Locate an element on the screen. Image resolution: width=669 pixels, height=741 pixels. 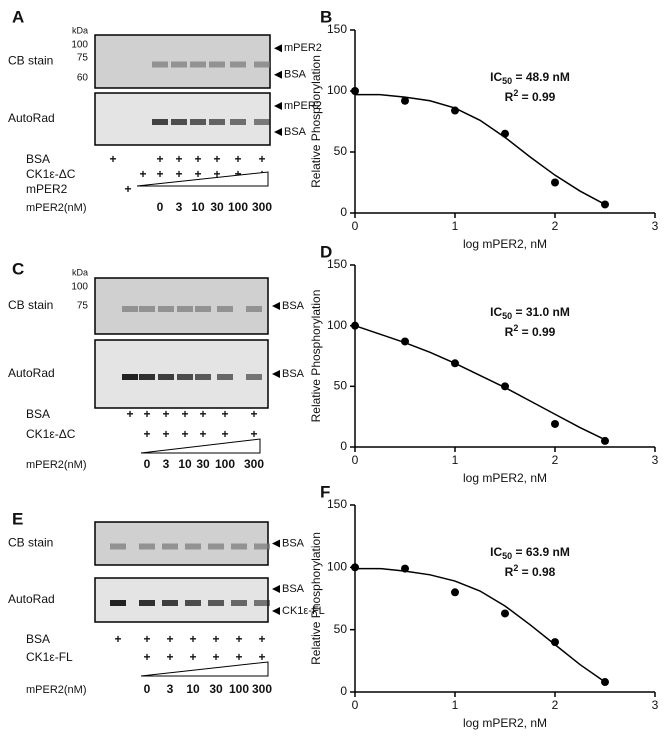
annotation-part: = 0.99 is located at coordinates (536, 332).